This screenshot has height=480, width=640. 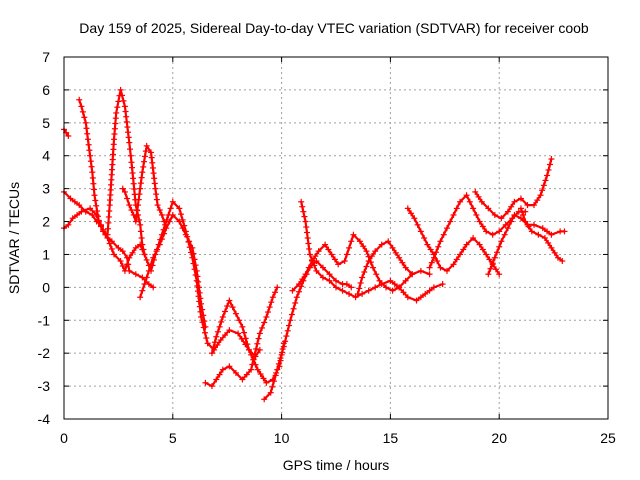 I want to click on x-tick-label: 25, so click(x=608, y=438).